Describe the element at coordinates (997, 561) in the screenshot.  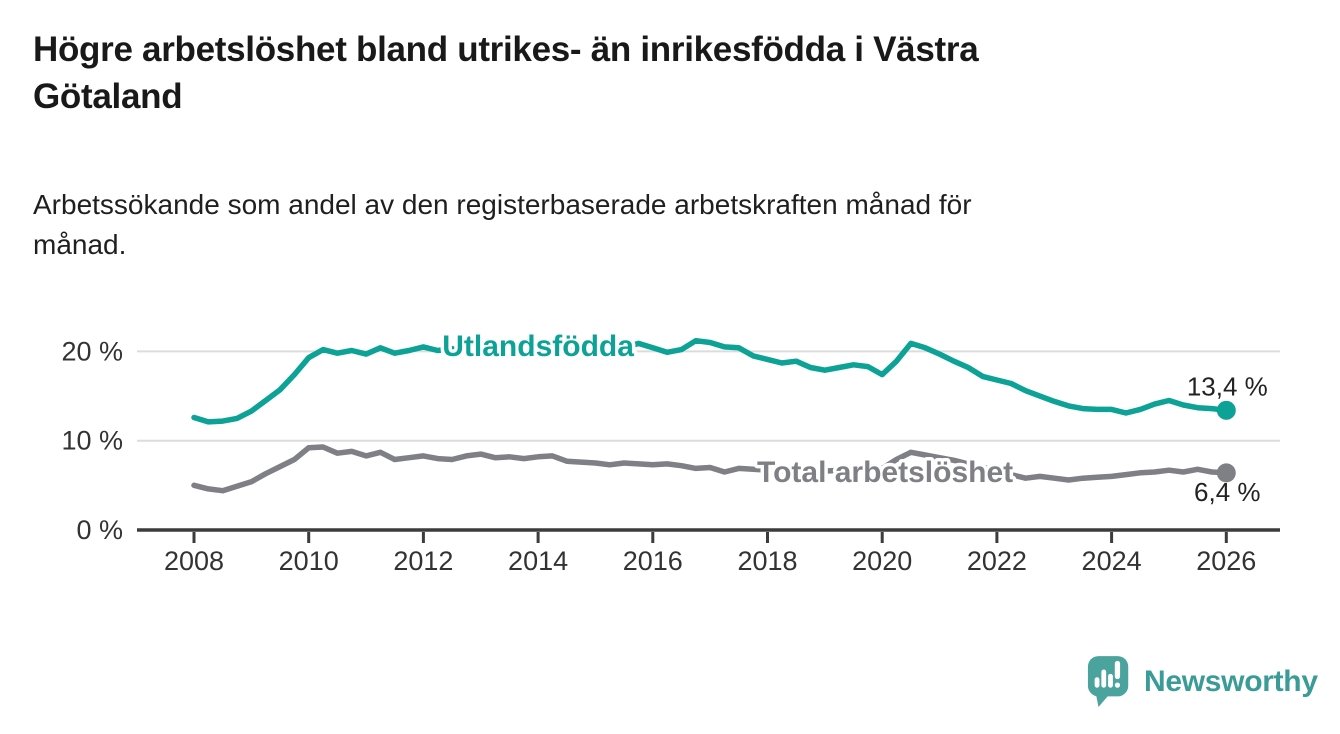
I see `x-tick-label: 2022` at that location.